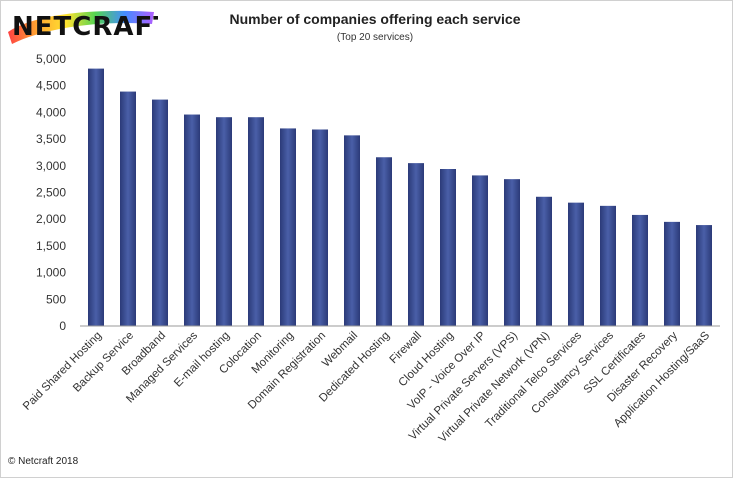 The image size is (733, 478). Describe the element at coordinates (51, 193) in the screenshot. I see `y-tick-label: 2,500` at that location.